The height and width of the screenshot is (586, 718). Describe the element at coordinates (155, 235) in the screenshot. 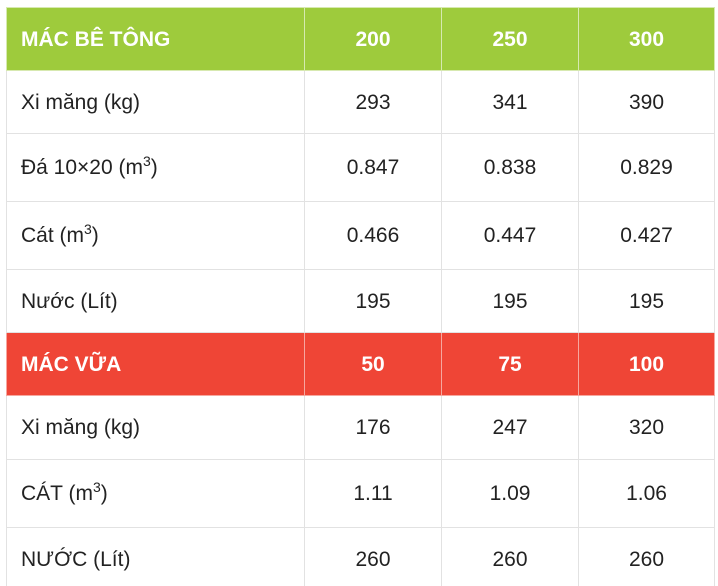

I see `row-label: Cát (m3)` at that location.